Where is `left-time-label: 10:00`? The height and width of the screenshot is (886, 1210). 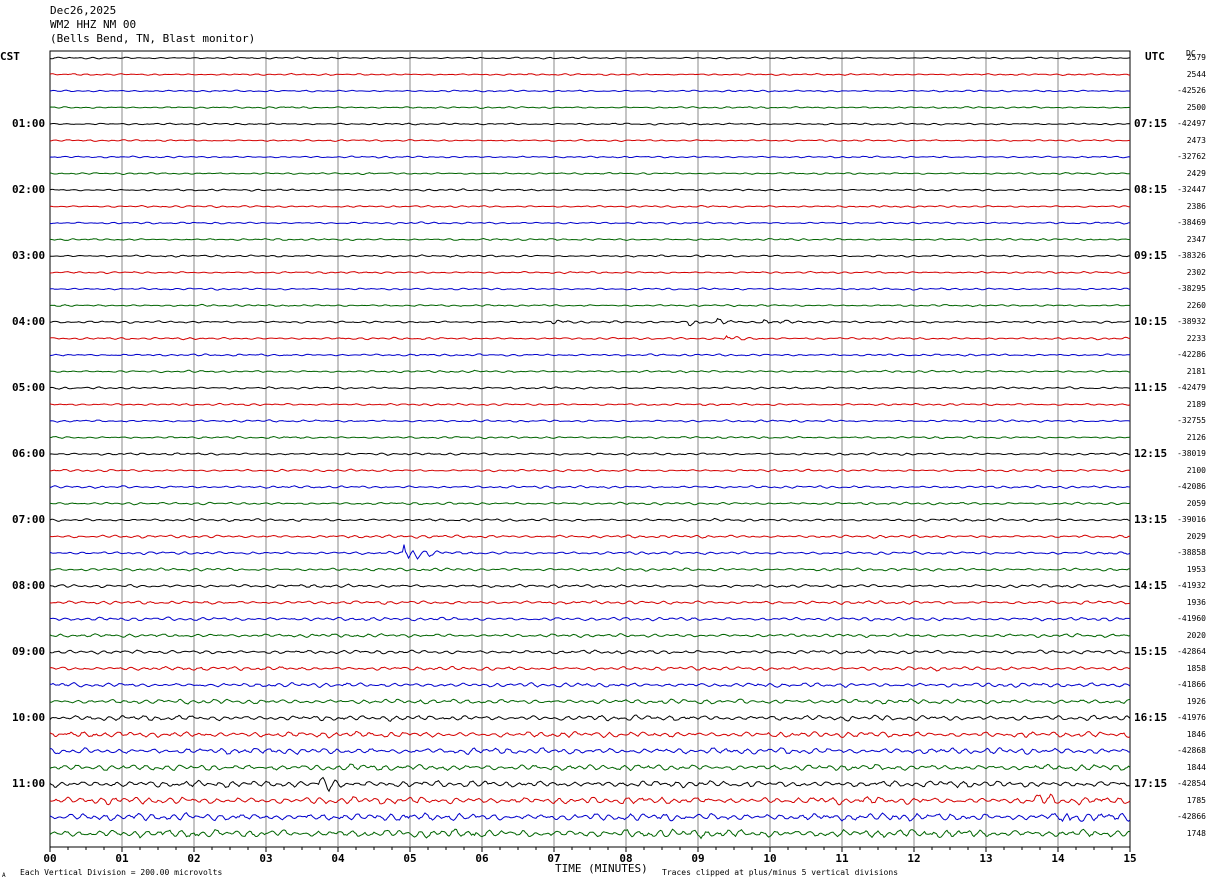
left-time-label: 10:00 is located at coordinates (29, 717).